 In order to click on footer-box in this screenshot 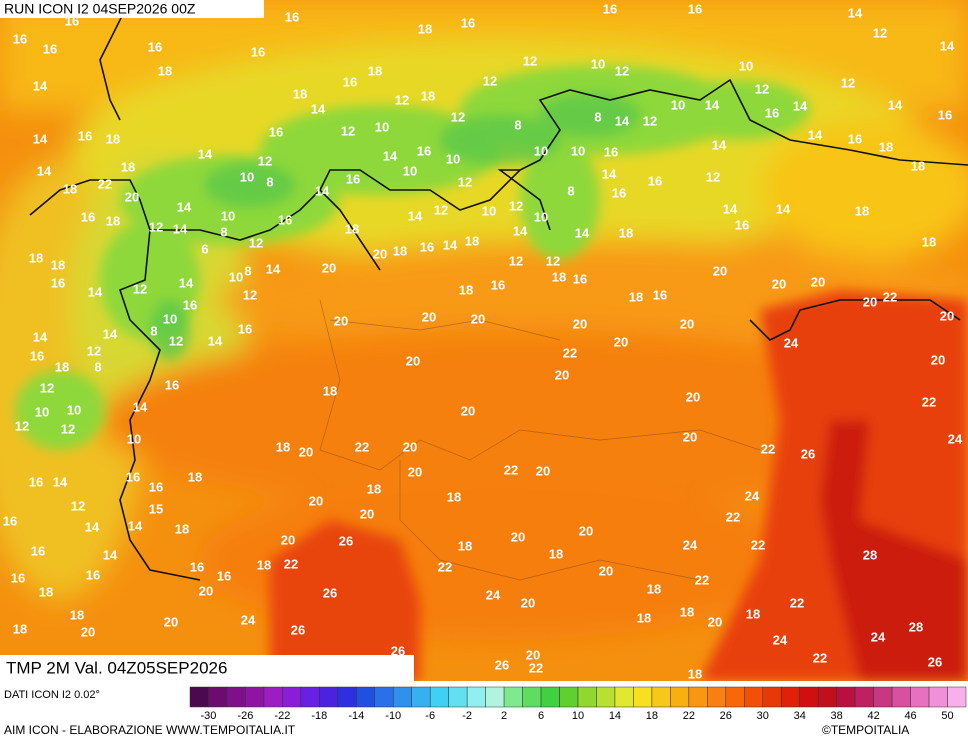, I will do `click(207, 668)`.